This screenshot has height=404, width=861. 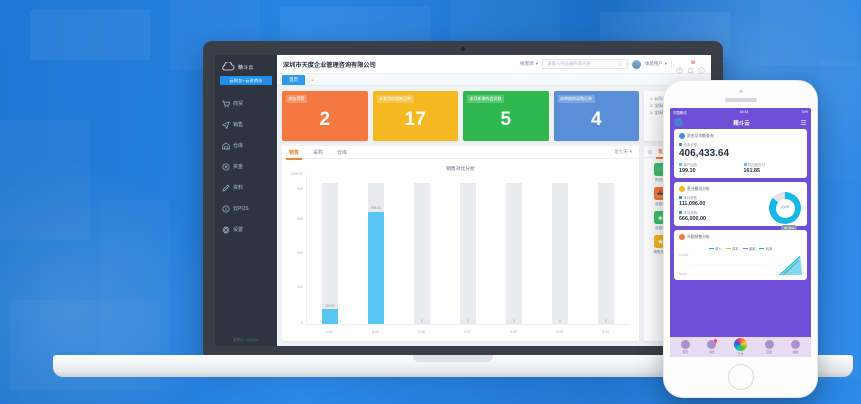 What do you see at coordinates (560, 331) in the screenshot?
I see `x-tick: 5-09` at bounding box center [560, 331].